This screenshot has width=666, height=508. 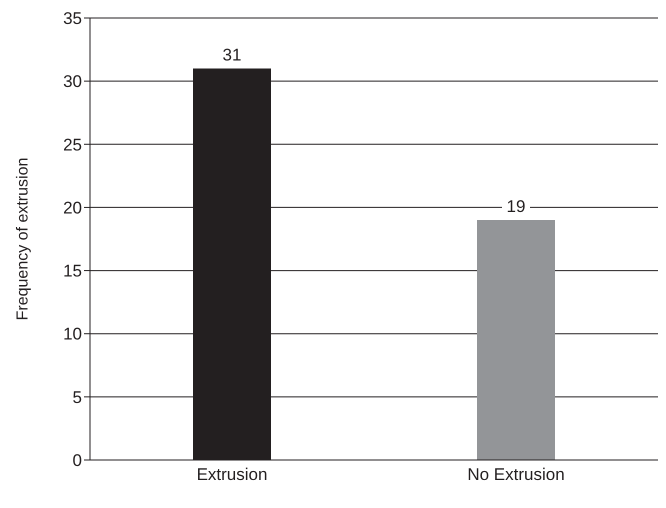 What do you see at coordinates (232, 55) in the screenshot?
I see `data-label: 31` at bounding box center [232, 55].